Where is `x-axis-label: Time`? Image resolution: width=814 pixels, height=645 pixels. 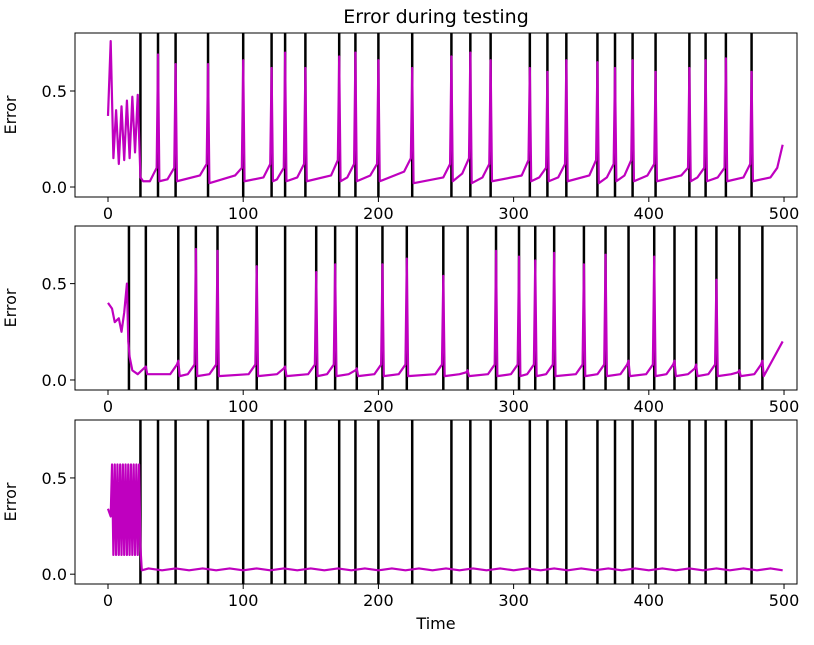 x-axis-label: Time is located at coordinates (435, 623).